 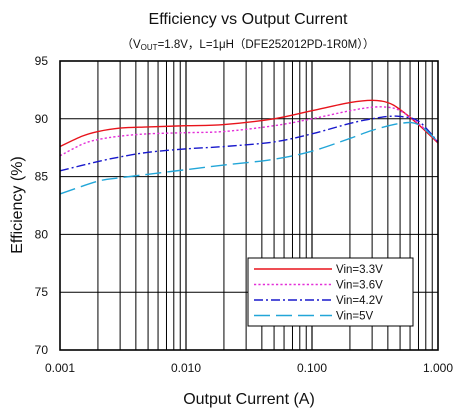 What do you see at coordinates (359, 301) in the screenshot?
I see `legend-label: Vin=4.2V` at bounding box center [359, 301].